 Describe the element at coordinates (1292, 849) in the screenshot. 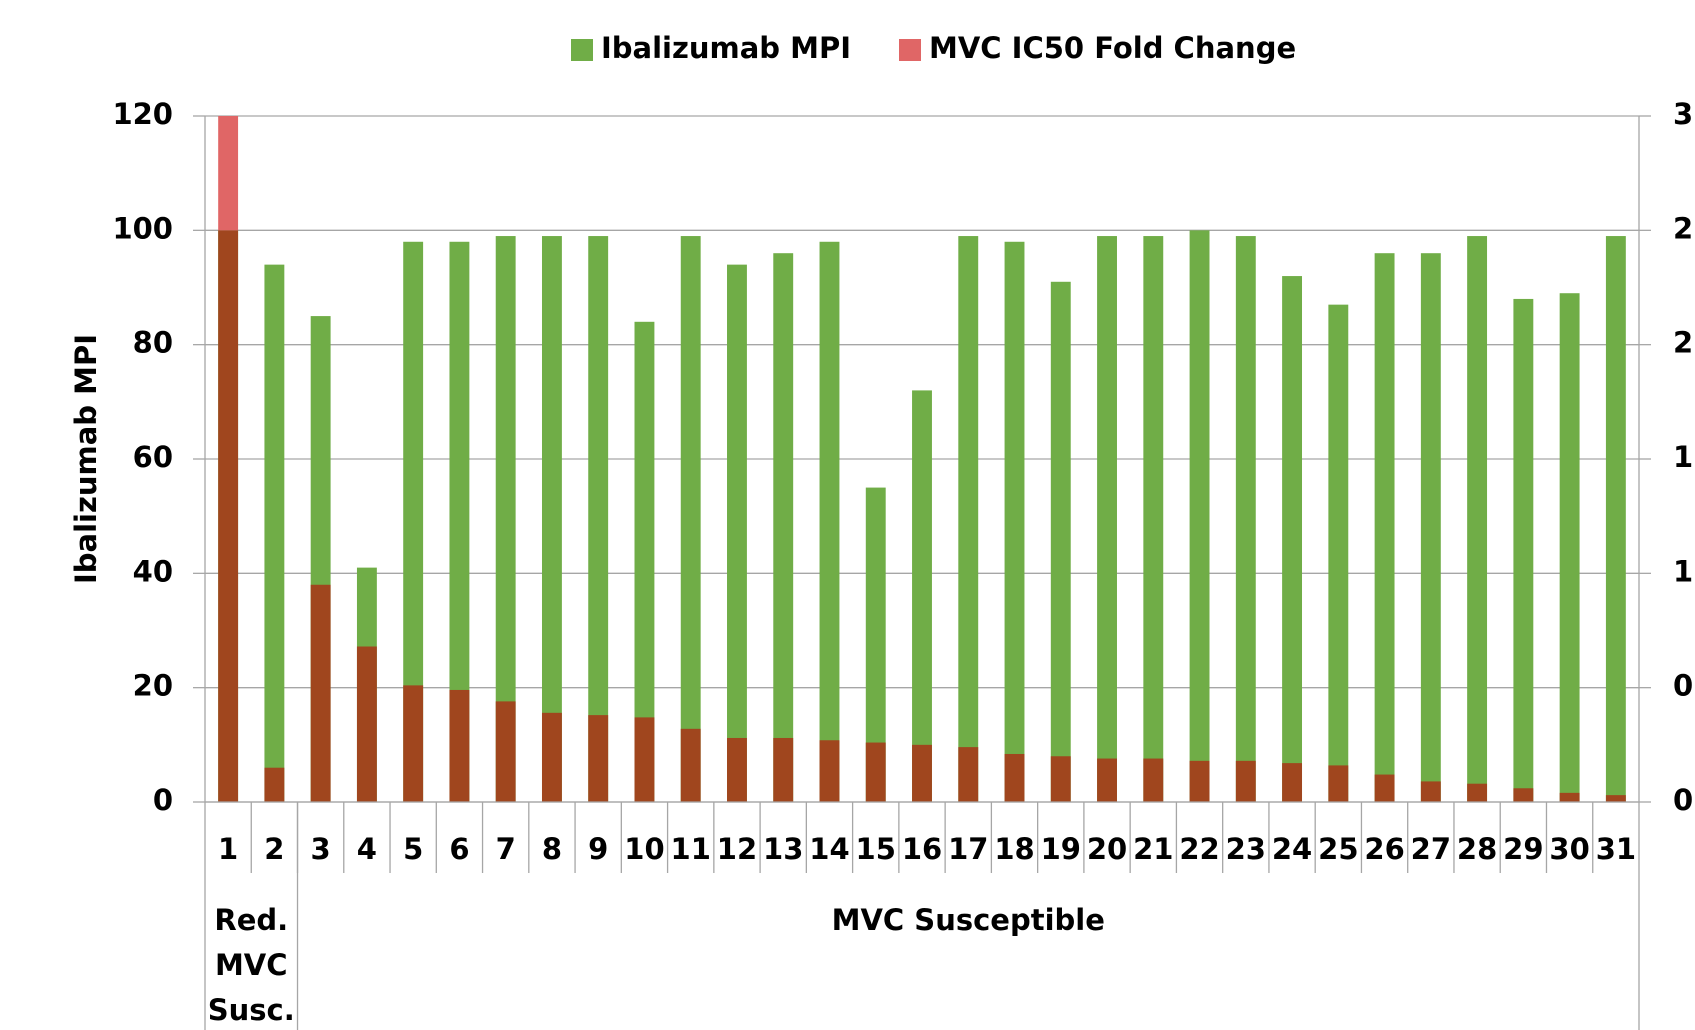

I see `x-tick-label: 24` at that location.